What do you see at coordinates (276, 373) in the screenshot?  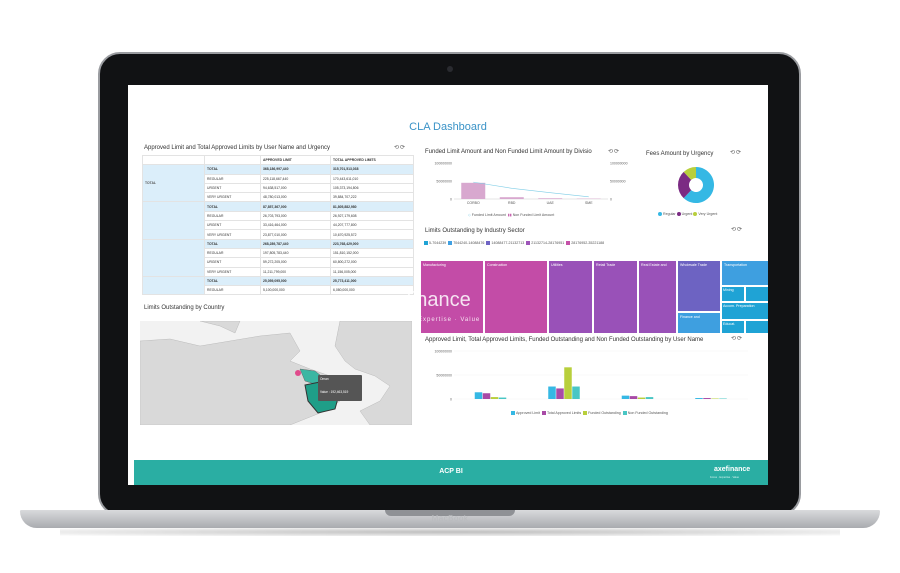 I see `country-map` at bounding box center [276, 373].